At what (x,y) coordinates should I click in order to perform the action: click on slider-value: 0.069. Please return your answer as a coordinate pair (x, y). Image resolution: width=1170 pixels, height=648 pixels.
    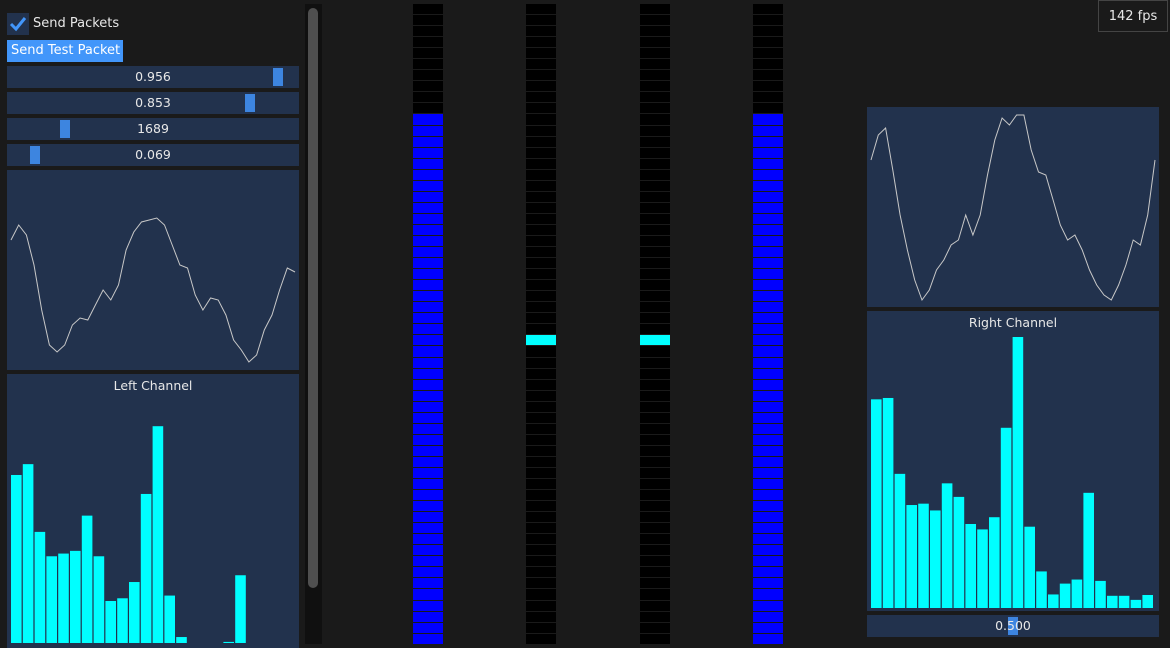
    Looking at the image, I should click on (153, 154).